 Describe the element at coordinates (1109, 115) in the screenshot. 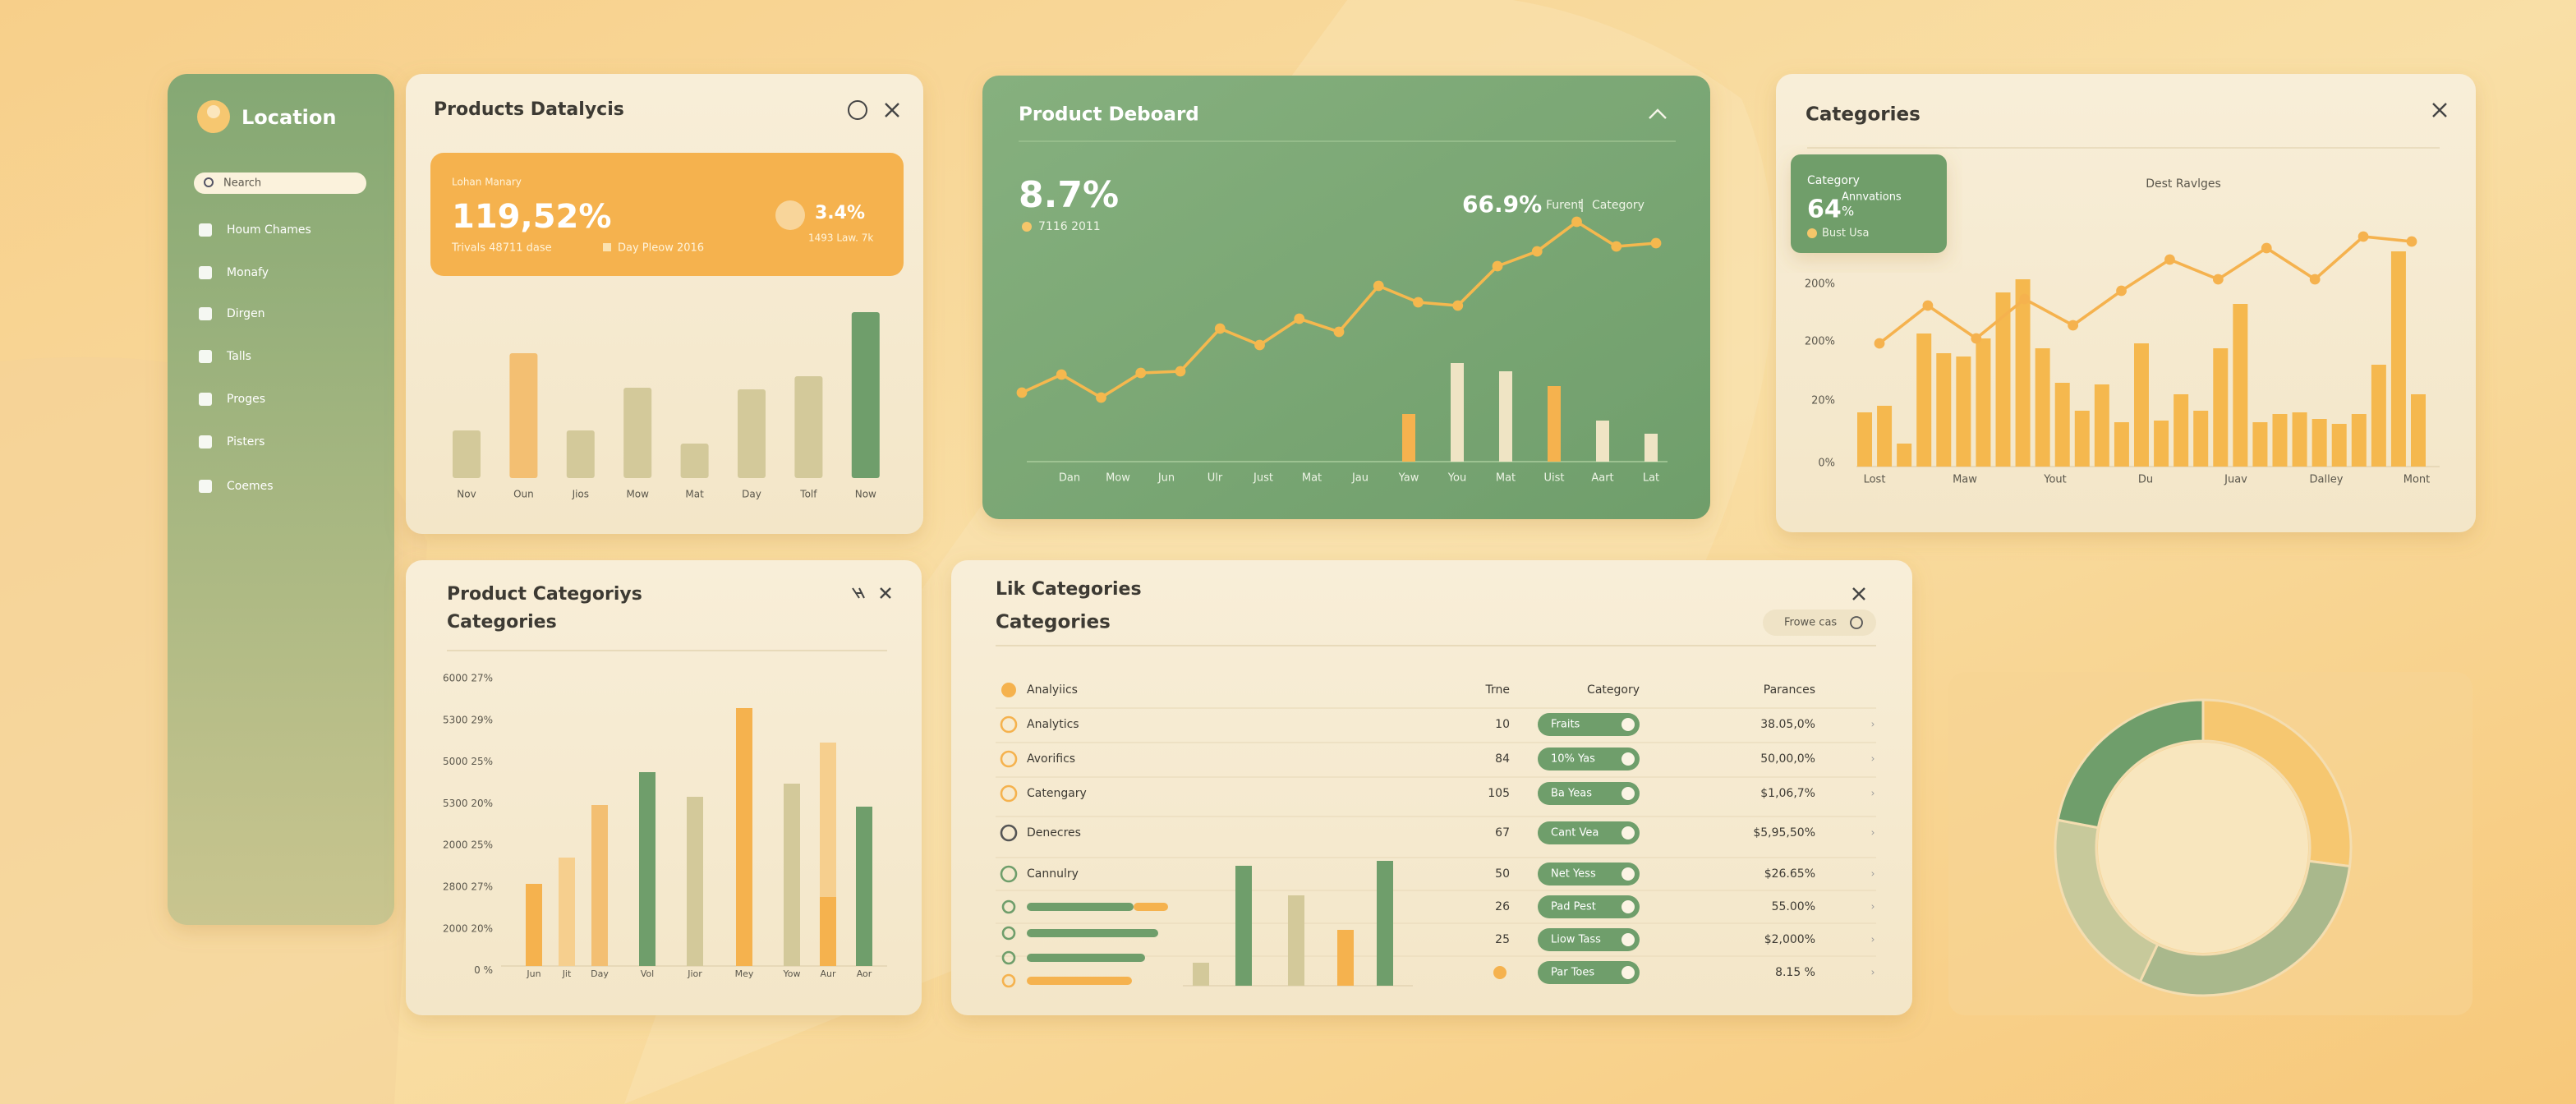

I see `panel-title: Product Deboard` at that location.